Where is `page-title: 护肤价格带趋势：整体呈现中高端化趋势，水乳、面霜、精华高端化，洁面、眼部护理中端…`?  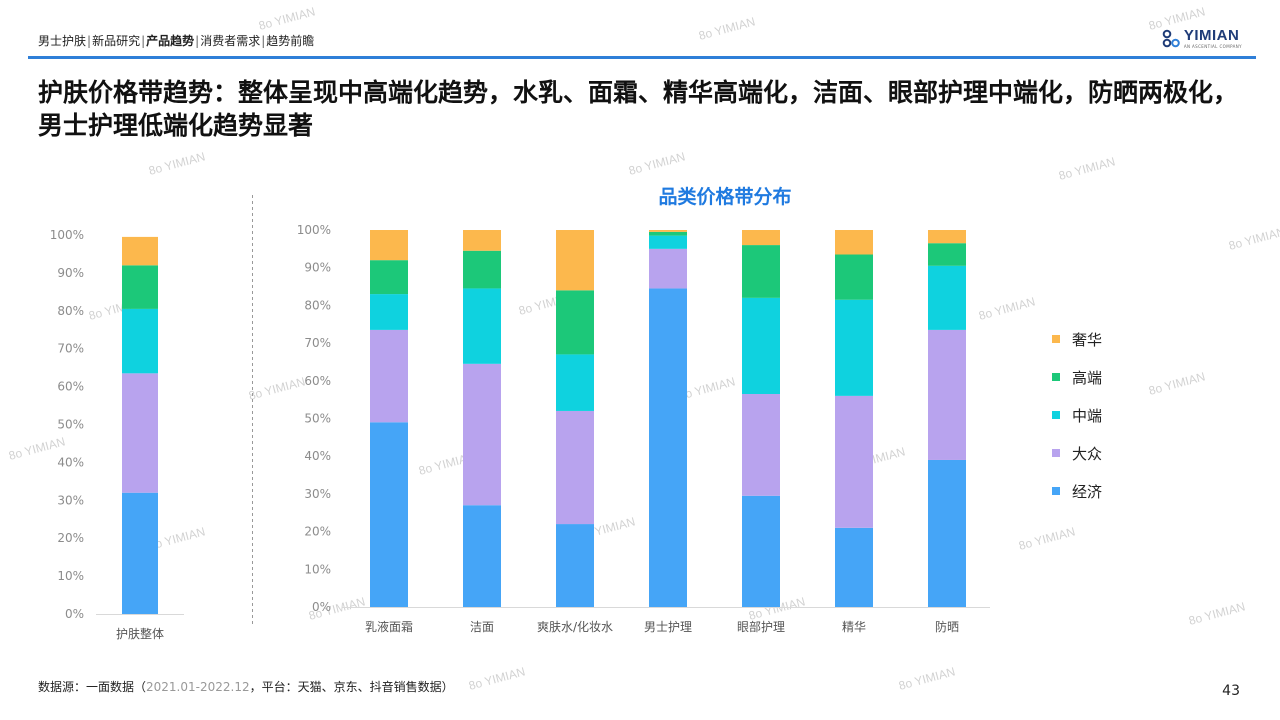 page-title: 护肤价格带趋势：整体呈现中高端化趋势，水乳、面霜、精华高端化，洁面、眼部护理中端… is located at coordinates (638, 109).